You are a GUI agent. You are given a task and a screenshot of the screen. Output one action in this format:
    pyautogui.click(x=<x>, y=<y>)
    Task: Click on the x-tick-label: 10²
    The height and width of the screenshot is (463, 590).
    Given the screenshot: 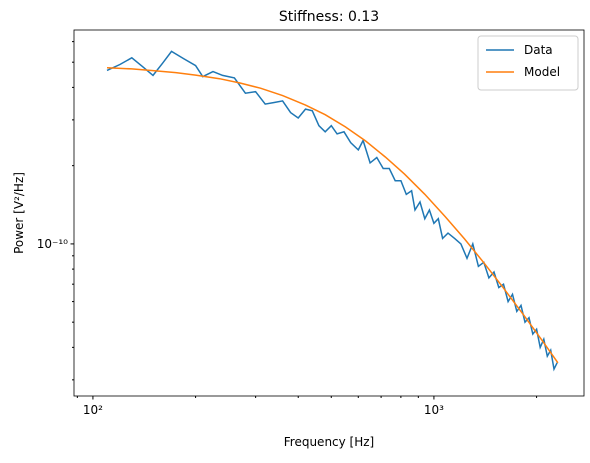 What is the action you would take?
    pyautogui.click(x=93, y=410)
    